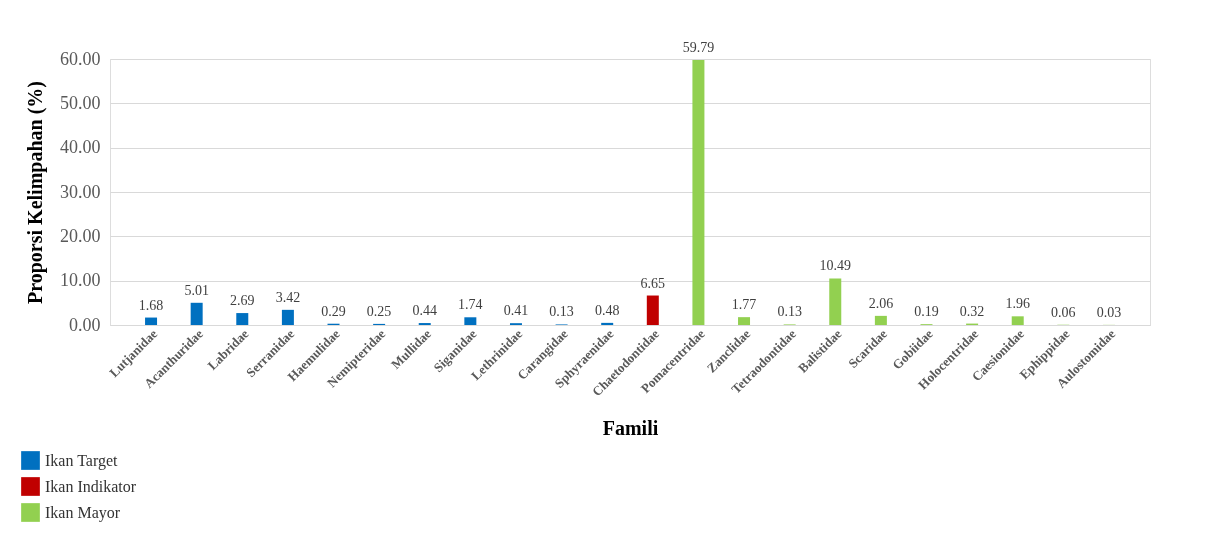  I want to click on y-tick-label: 0.00, so click(85, 324).